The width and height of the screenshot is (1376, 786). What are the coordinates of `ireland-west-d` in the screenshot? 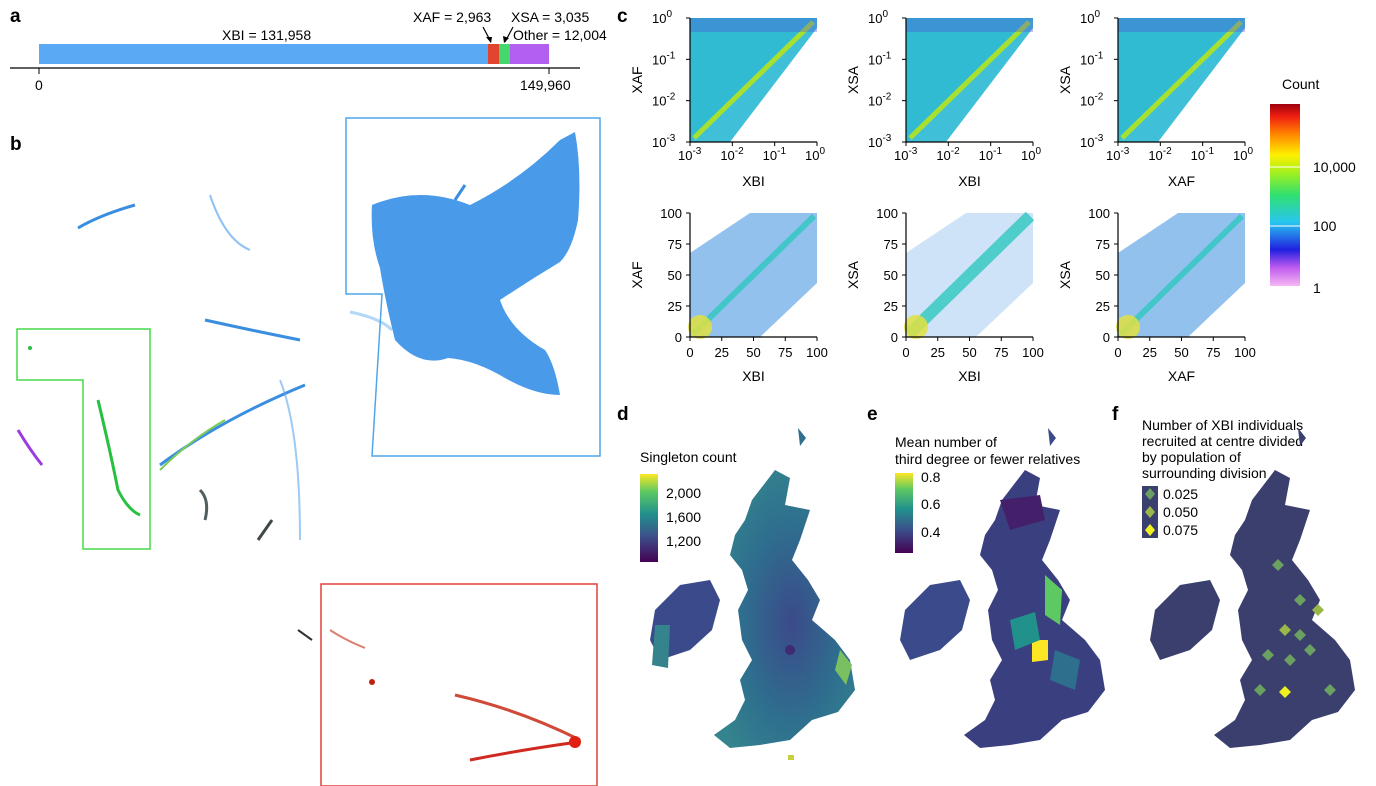 It's located at (661, 646).